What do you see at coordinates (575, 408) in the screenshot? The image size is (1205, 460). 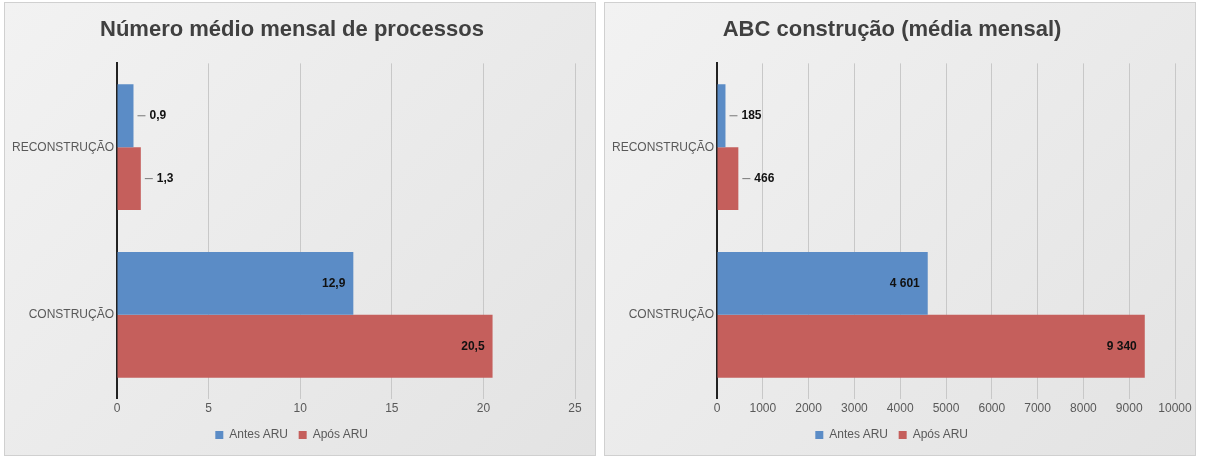 I see `x-tick-label: 25` at bounding box center [575, 408].